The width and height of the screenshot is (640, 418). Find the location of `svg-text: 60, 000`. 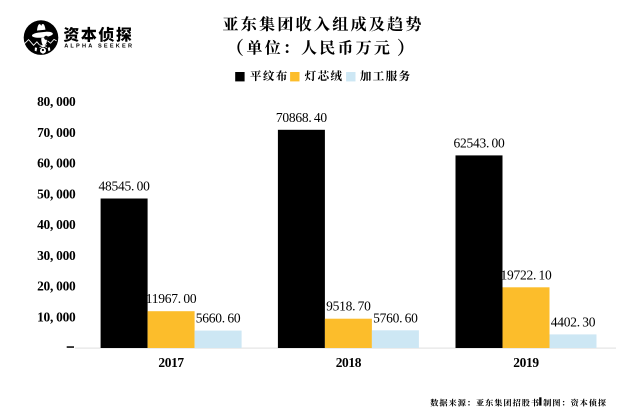

svg-text: 60, 000 is located at coordinates (56, 163).